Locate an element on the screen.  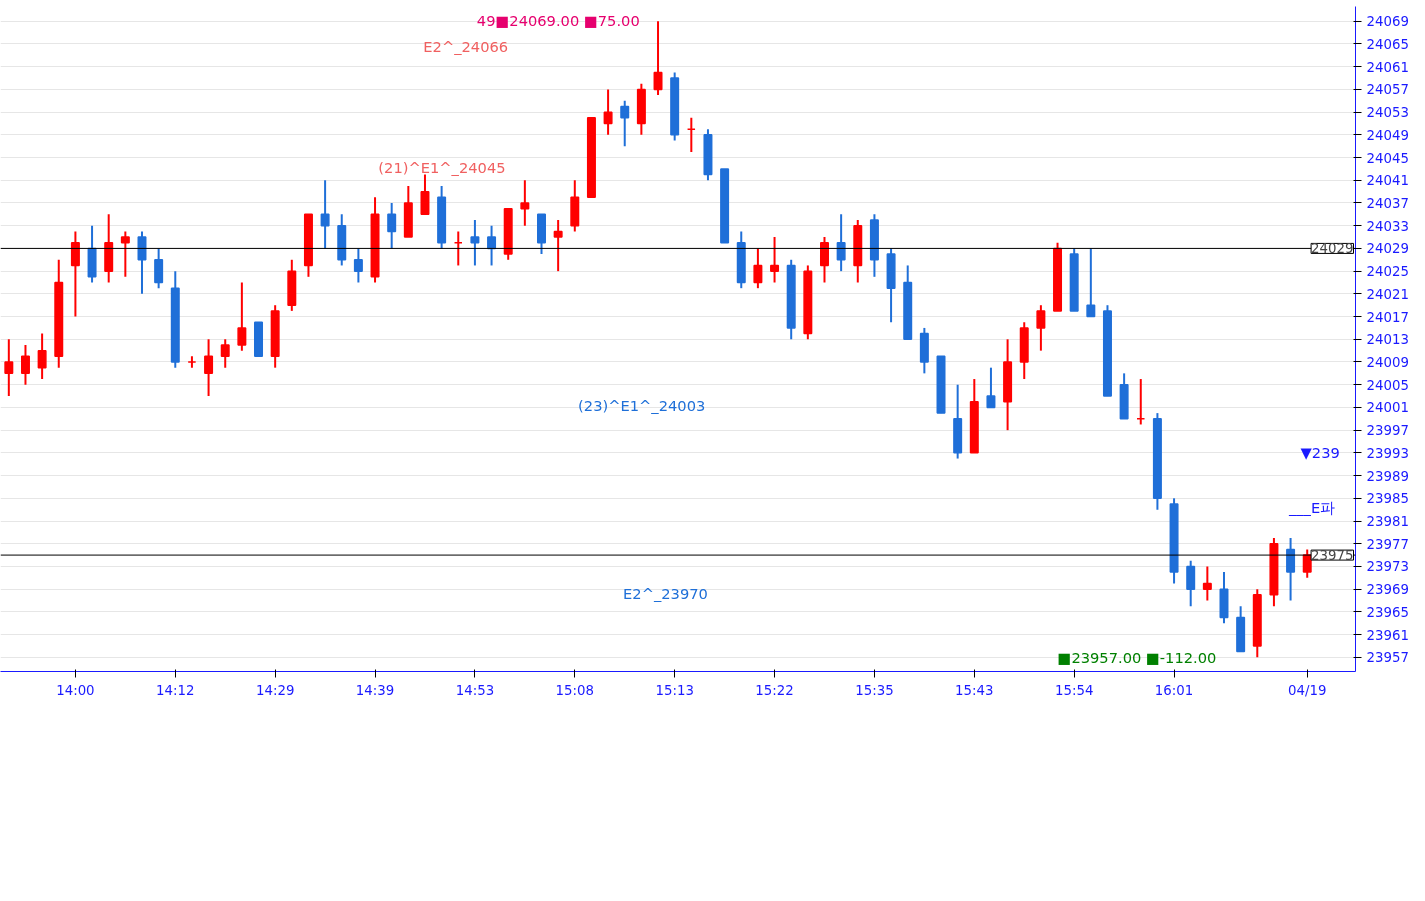
x-tick-label: 15:13 is located at coordinates (674, 690).